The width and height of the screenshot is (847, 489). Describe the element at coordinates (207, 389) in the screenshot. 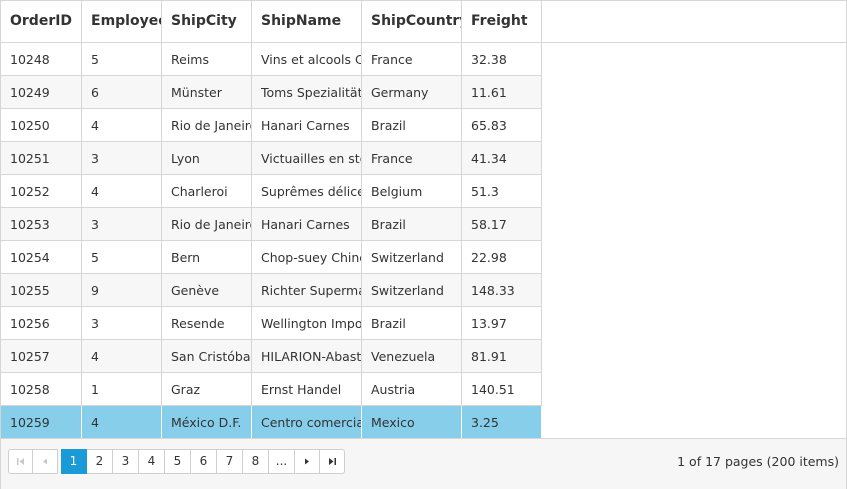

I see `cell-ship-city: Graz` at that location.